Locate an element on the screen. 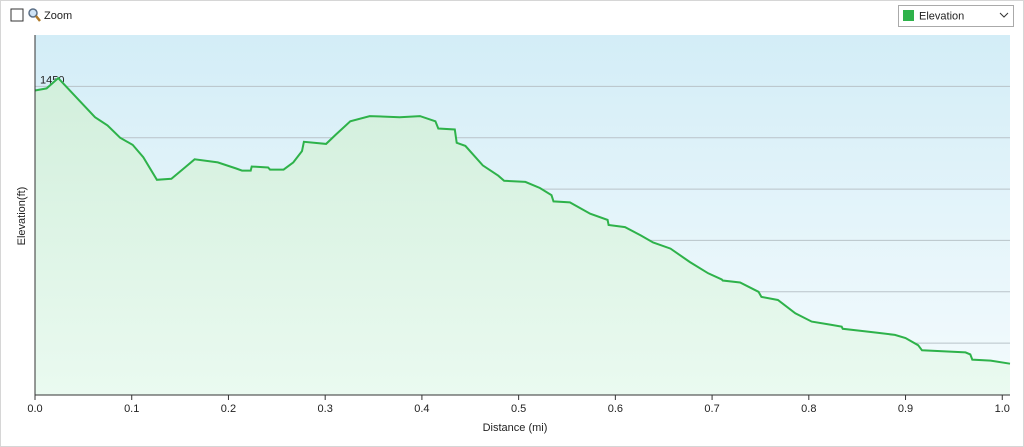 The width and height of the screenshot is (1024, 447). y-axis-label: Elevation(ft) is located at coordinates (22, 216).